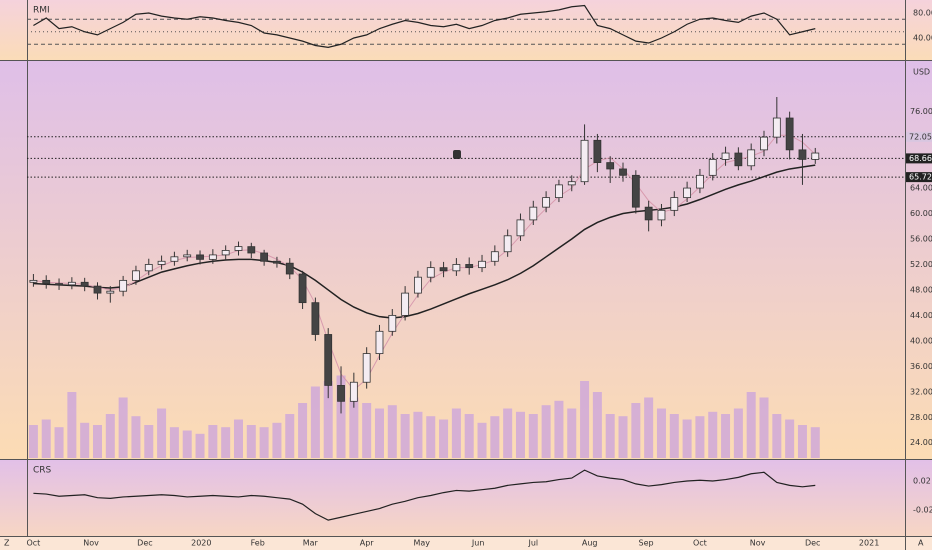  I want to click on corner-left: Z, so click(7, 543).